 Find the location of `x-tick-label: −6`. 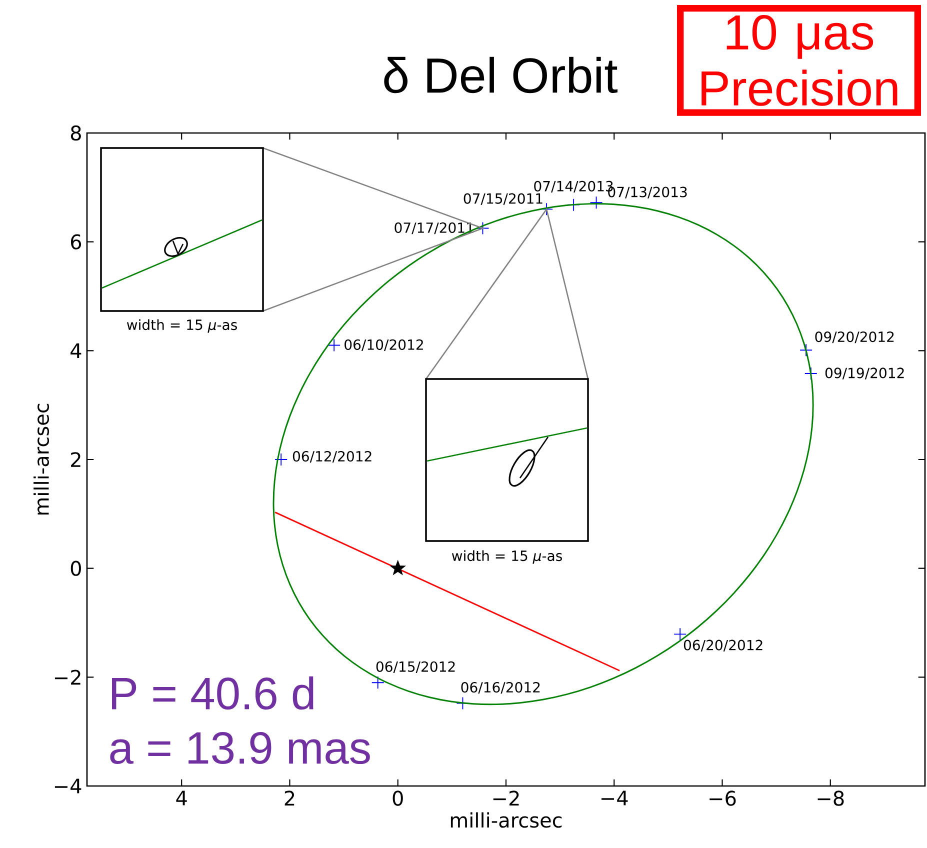

x-tick-label: −6 is located at coordinates (723, 798).